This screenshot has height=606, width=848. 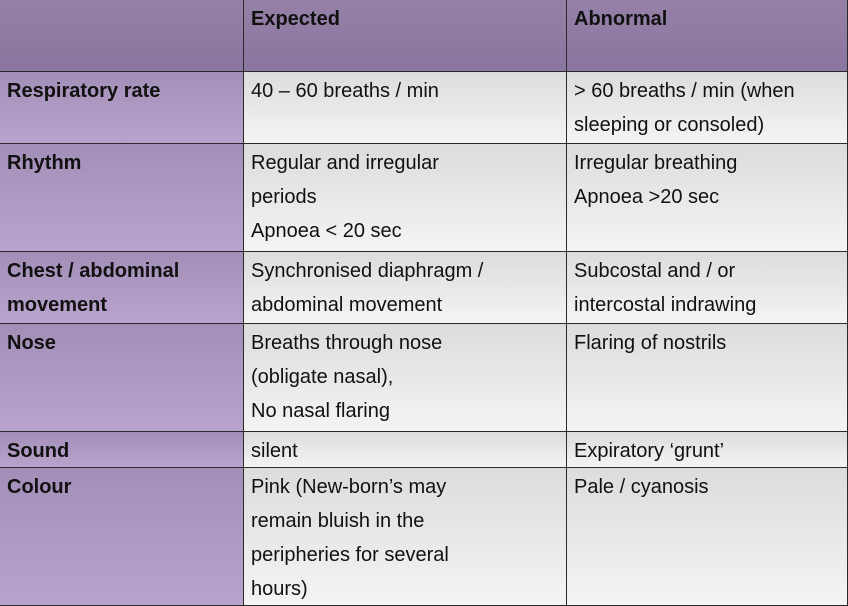 What do you see at coordinates (405, 108) in the screenshot?
I see `expected-cell: 40 – 60 breaths / min` at bounding box center [405, 108].